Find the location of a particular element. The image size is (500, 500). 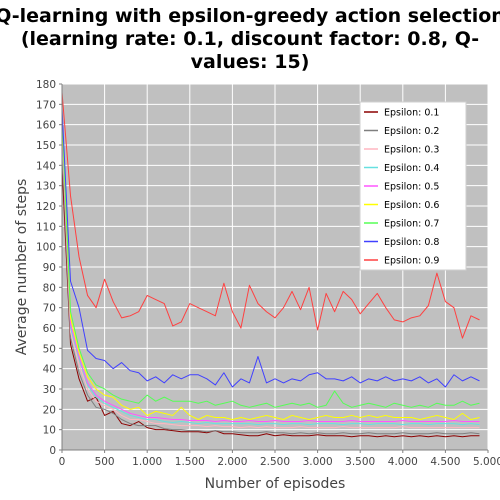

y-tick-label: 20 is located at coordinates (49, 410).